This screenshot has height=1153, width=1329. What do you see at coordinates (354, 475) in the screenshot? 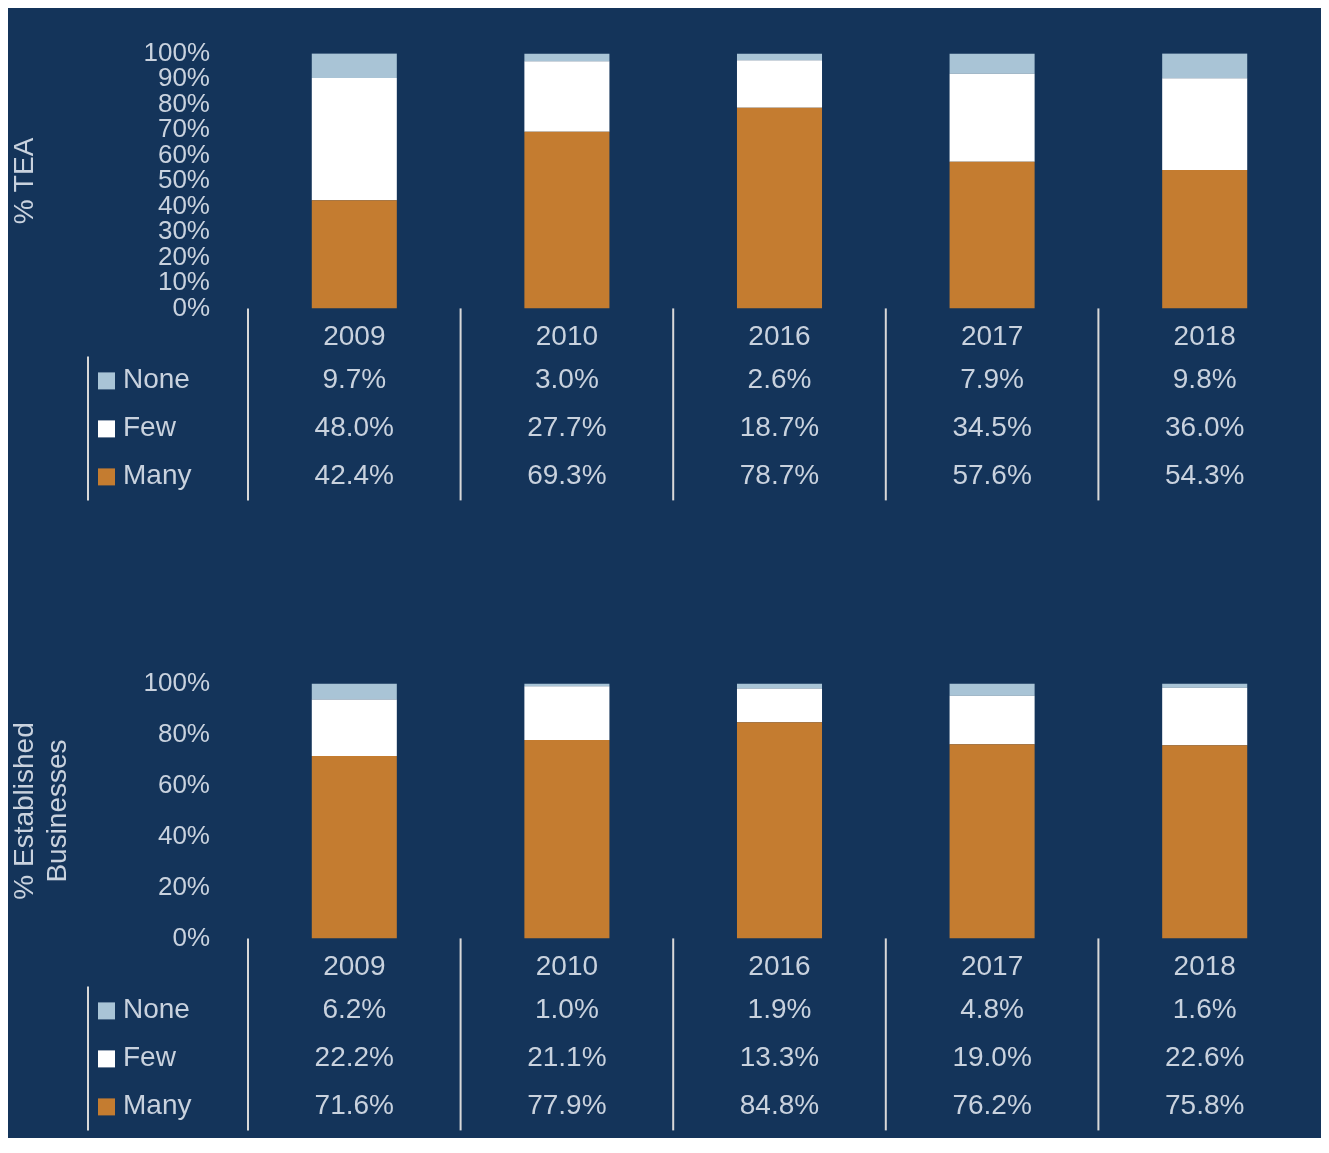
I see `data-label: 42.4%` at bounding box center [354, 475].